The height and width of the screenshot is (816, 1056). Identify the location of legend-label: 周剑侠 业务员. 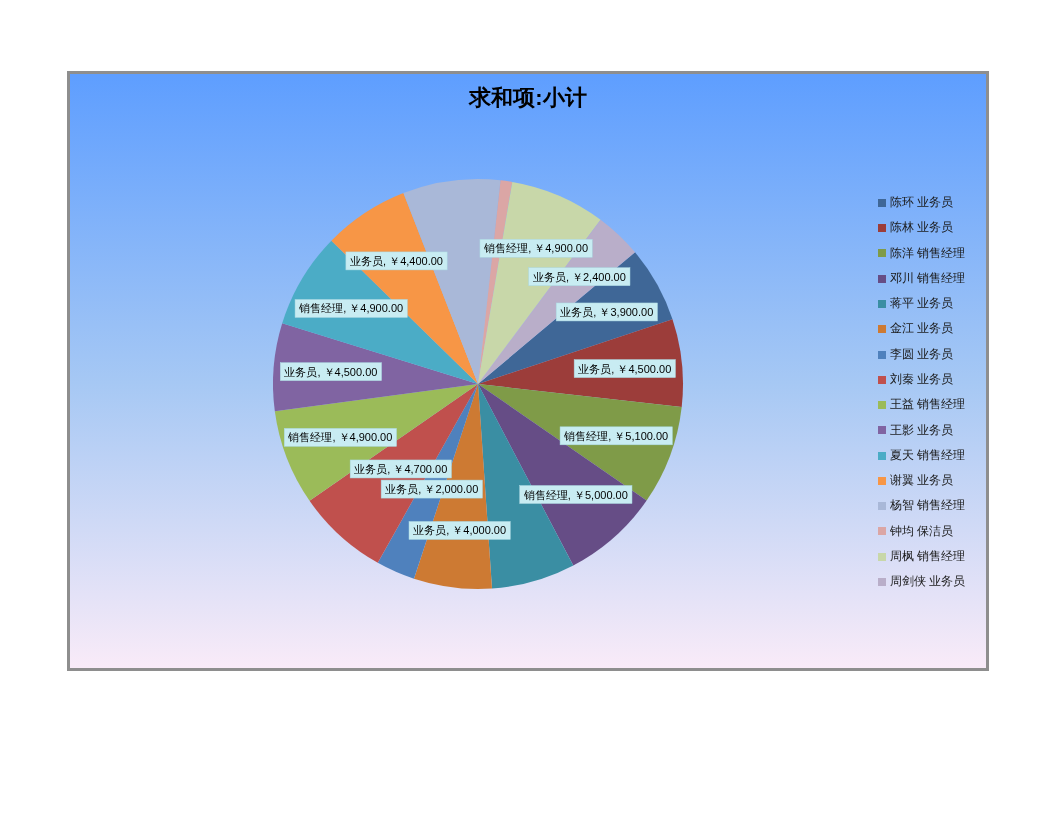
(928, 581).